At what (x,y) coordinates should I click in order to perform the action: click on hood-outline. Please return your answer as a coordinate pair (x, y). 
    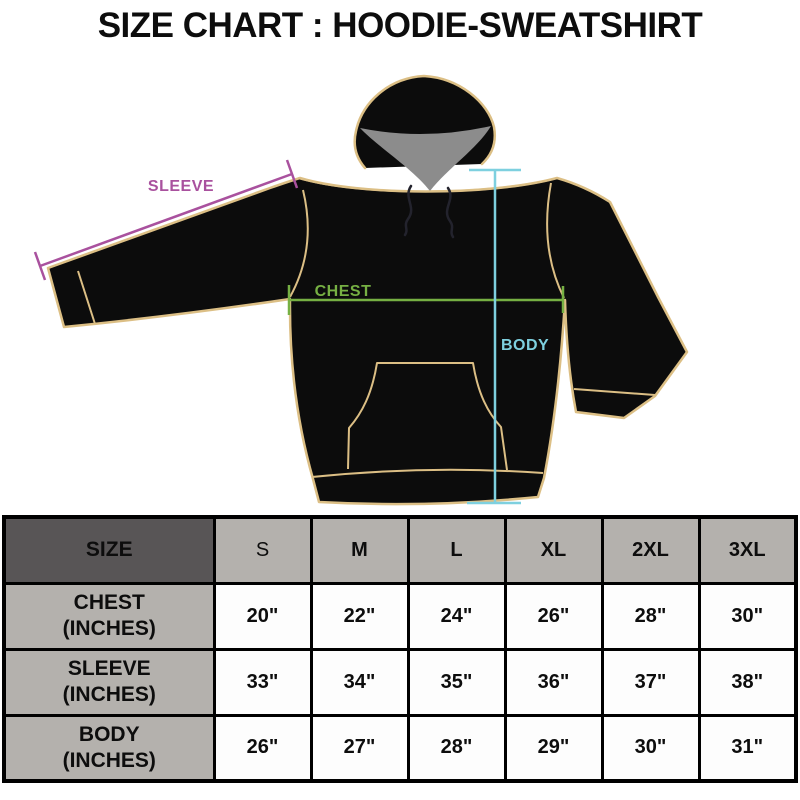
    Looking at the image, I should click on (424, 122).